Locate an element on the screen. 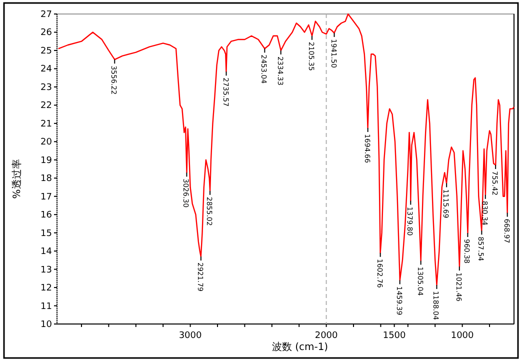 Image resolution: width=522 pixels, height=362 pixels. y-tick-label: 16 is located at coordinates (46, 215).